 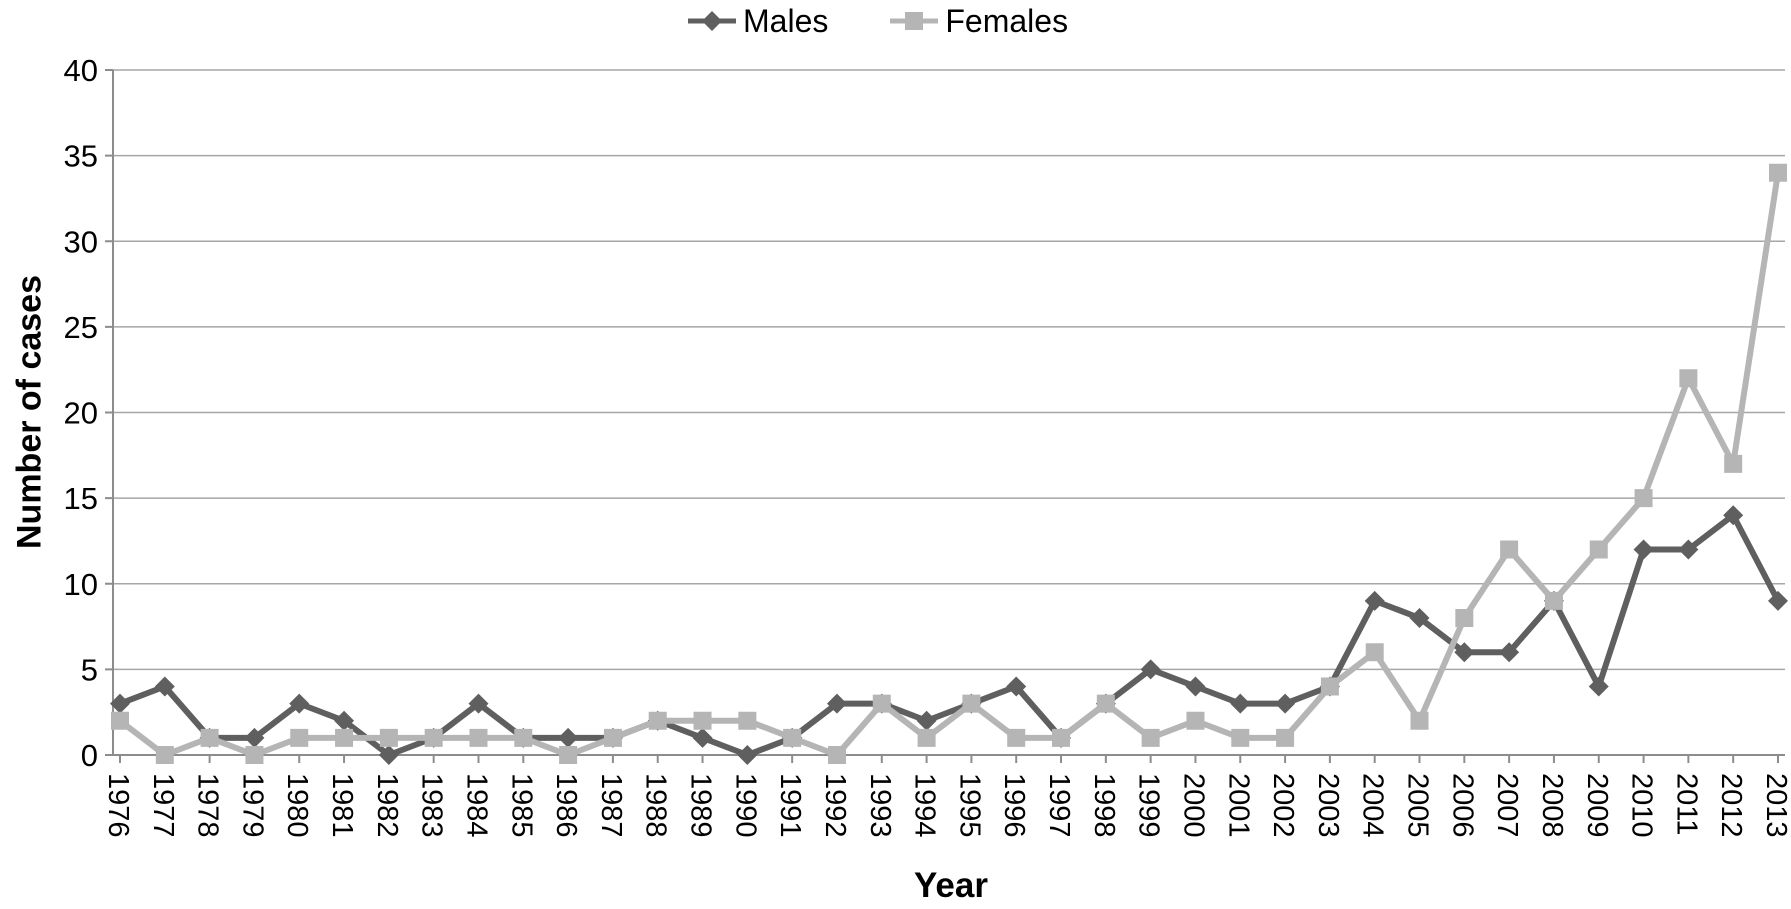 I want to click on x-tick-label: 1997, so click(x=1059, y=805).